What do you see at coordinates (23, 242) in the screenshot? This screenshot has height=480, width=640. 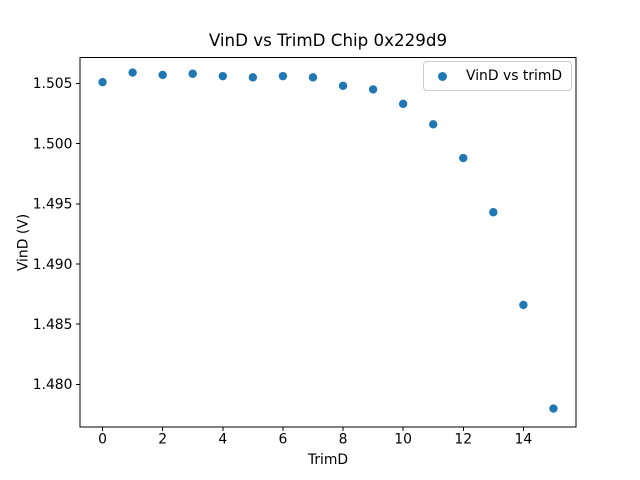 I see `y-axis-label: VinD (V)` at bounding box center [23, 242].